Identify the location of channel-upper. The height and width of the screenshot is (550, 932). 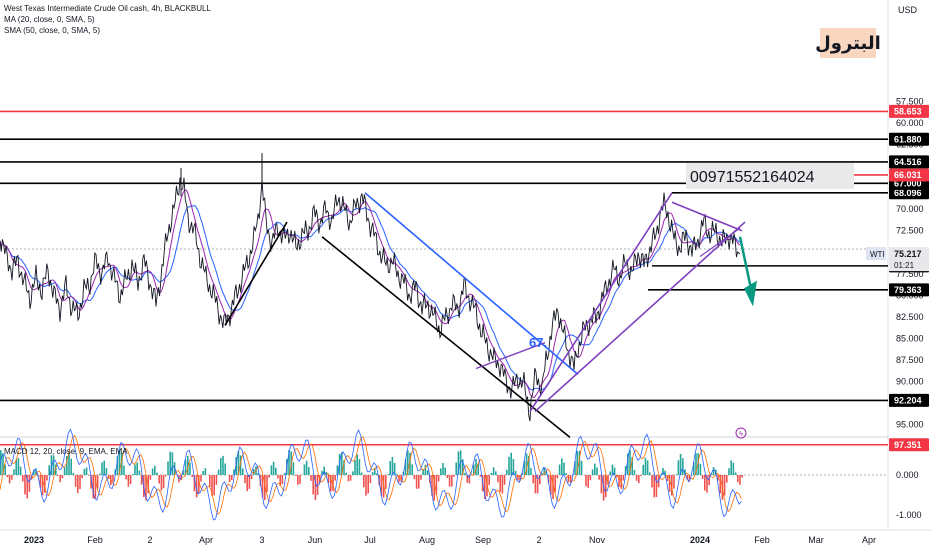
(640, 317).